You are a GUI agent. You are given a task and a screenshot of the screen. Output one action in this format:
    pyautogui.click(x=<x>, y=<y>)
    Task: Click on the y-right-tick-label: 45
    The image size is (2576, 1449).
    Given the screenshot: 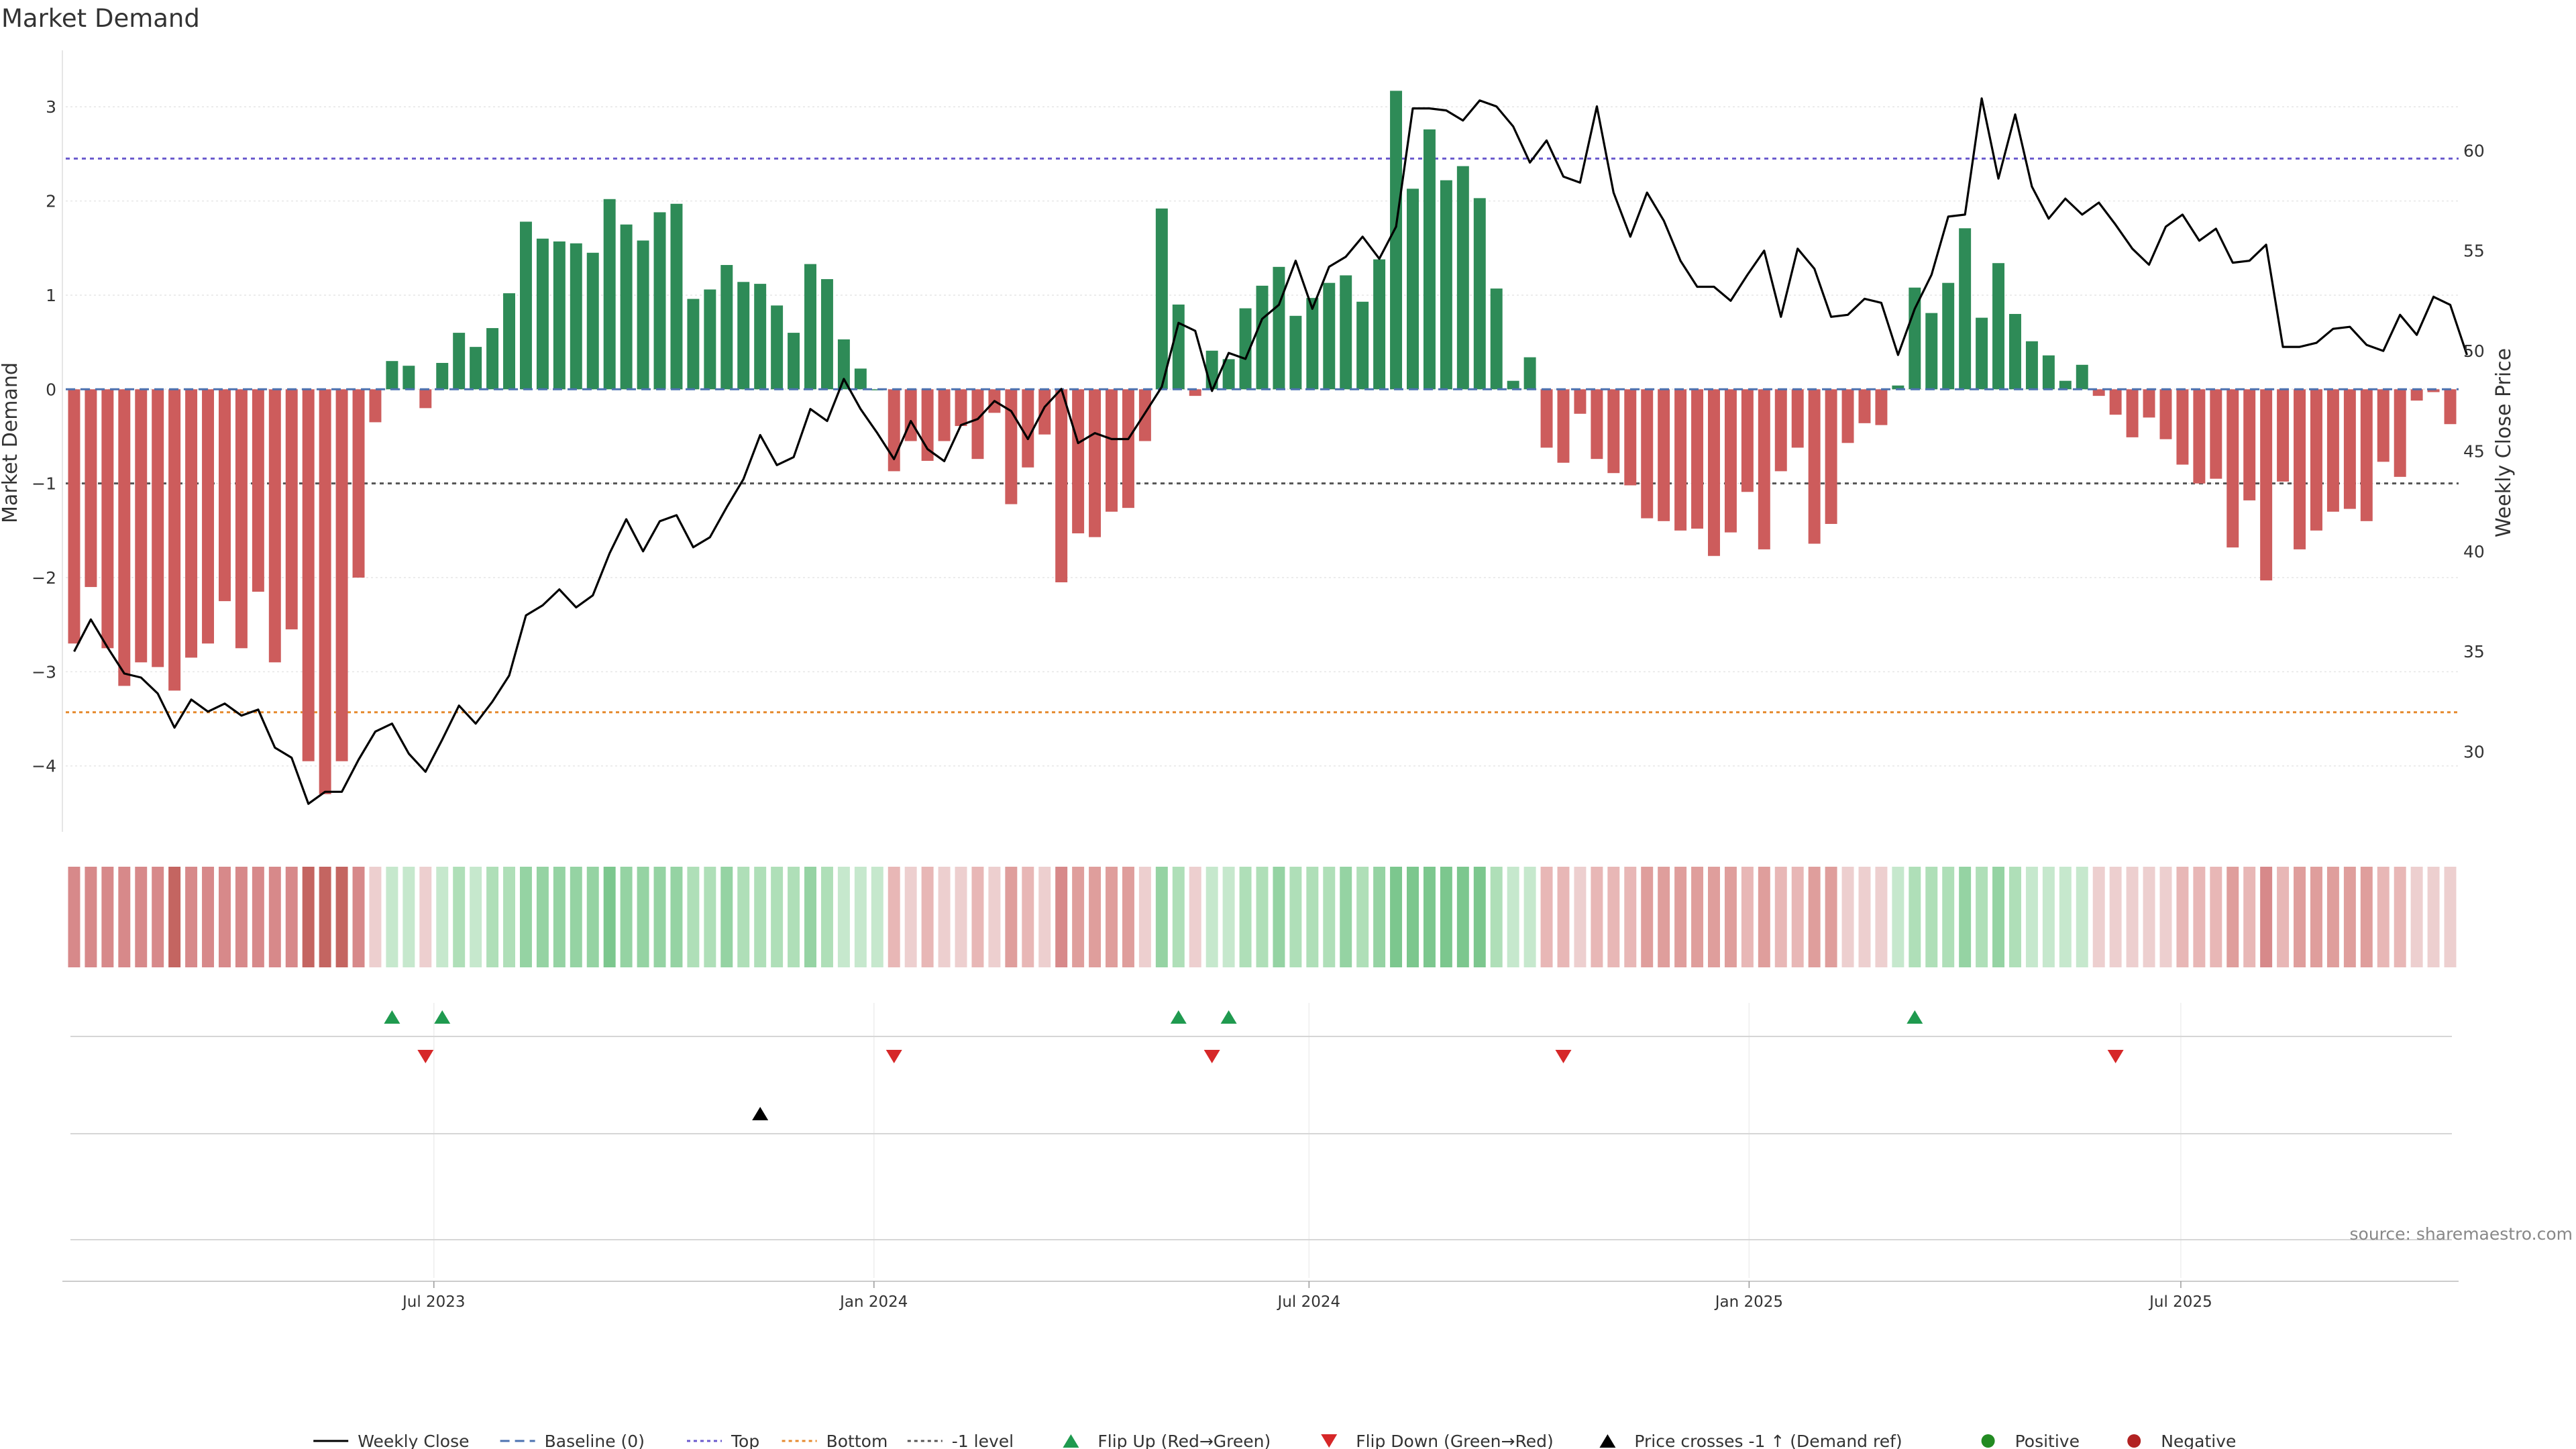 What is the action you would take?
    pyautogui.click(x=2474, y=451)
    